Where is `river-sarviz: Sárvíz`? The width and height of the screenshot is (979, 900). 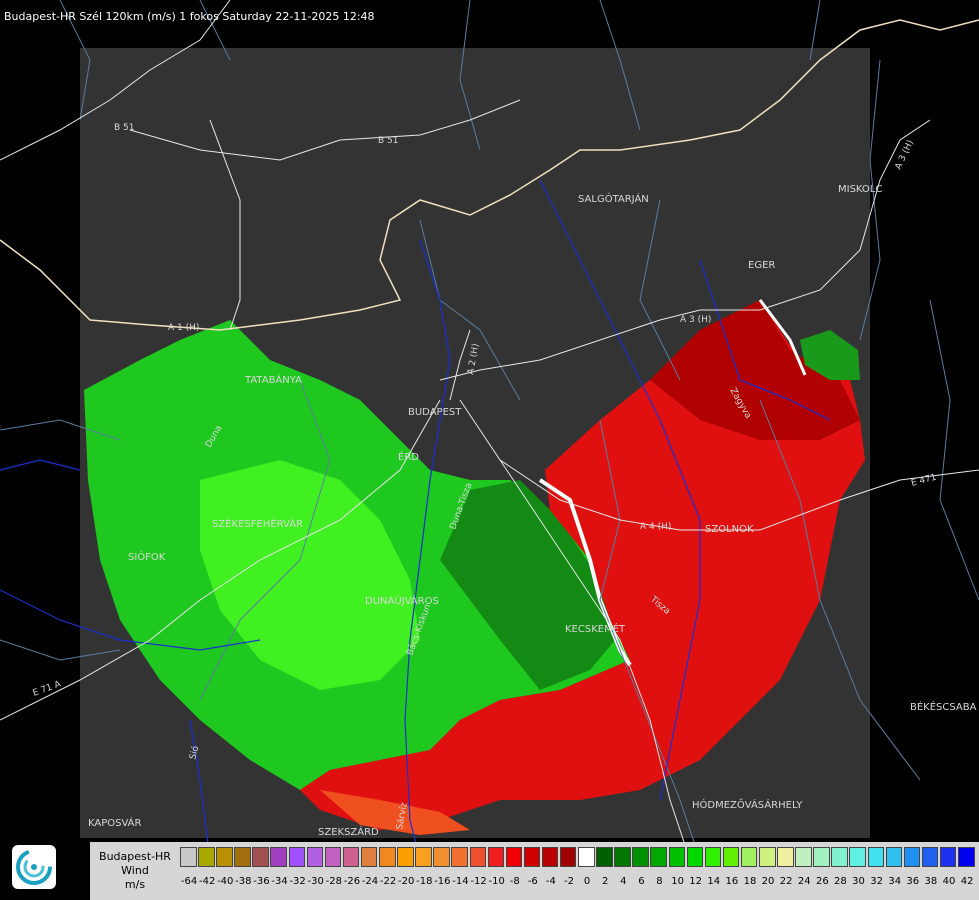
river-sarviz: Sárvíz is located at coordinates (402, 815).